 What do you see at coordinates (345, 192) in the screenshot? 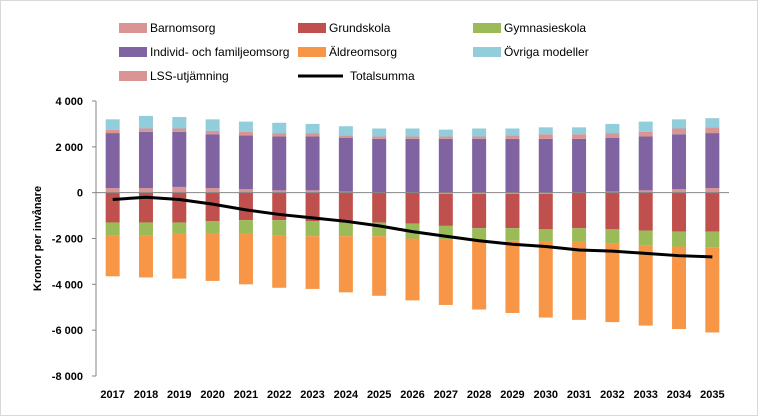
I see `bar-barnomsorg-2024` at bounding box center [345, 192].